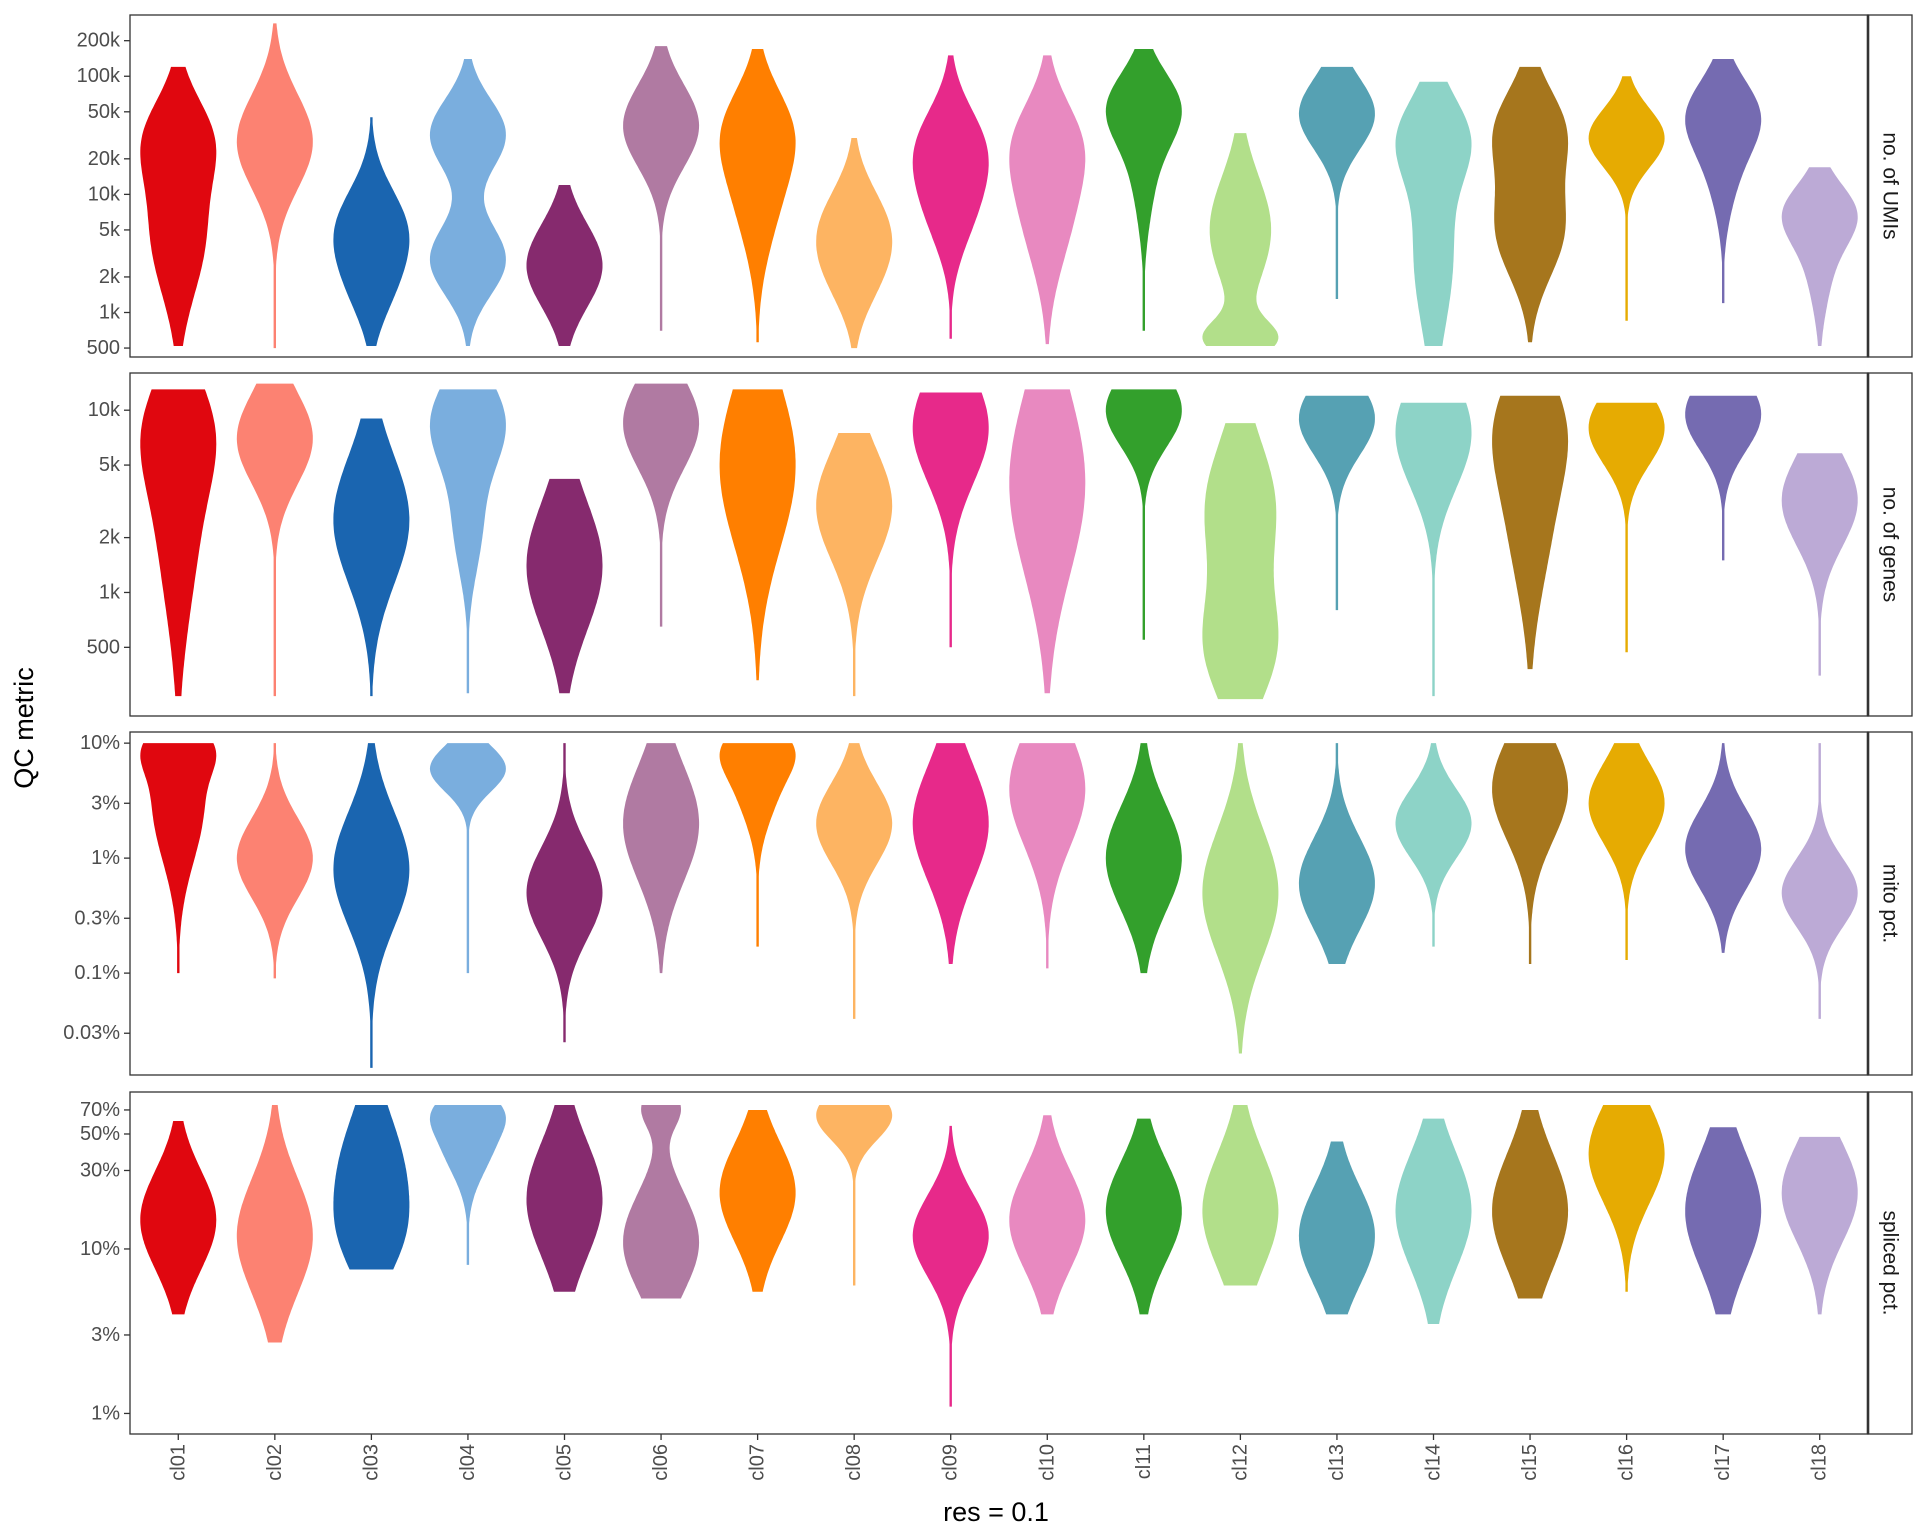  What do you see at coordinates (103, 348) in the screenshot?
I see `y-tick-label: 500` at bounding box center [103, 348].